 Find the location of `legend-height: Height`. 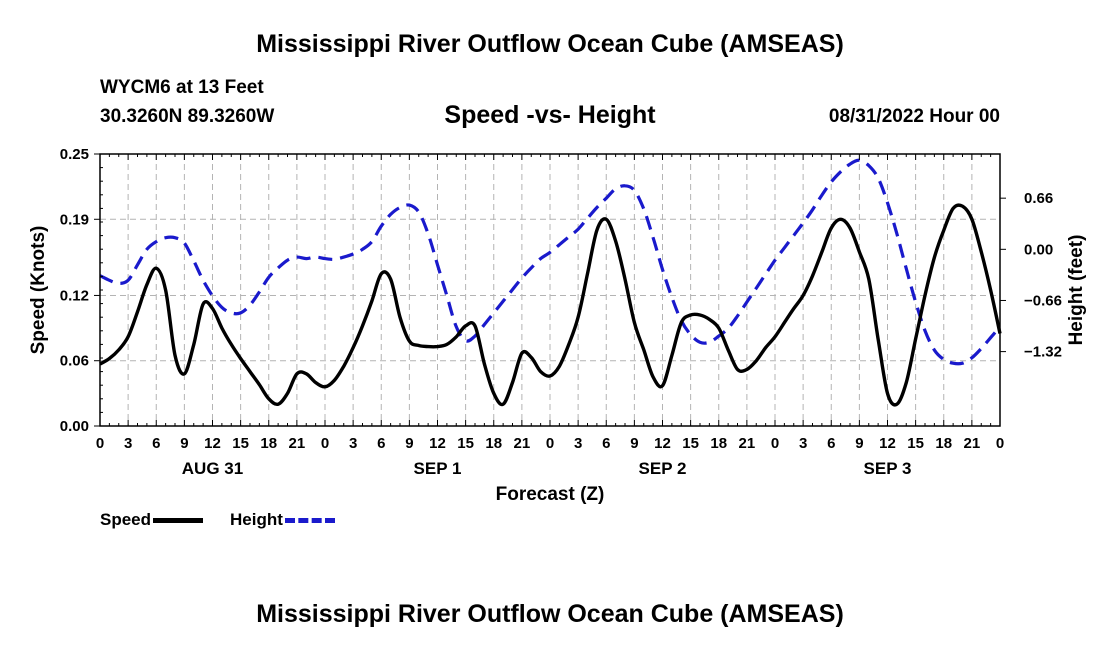

legend-height: Height is located at coordinates (282, 520).